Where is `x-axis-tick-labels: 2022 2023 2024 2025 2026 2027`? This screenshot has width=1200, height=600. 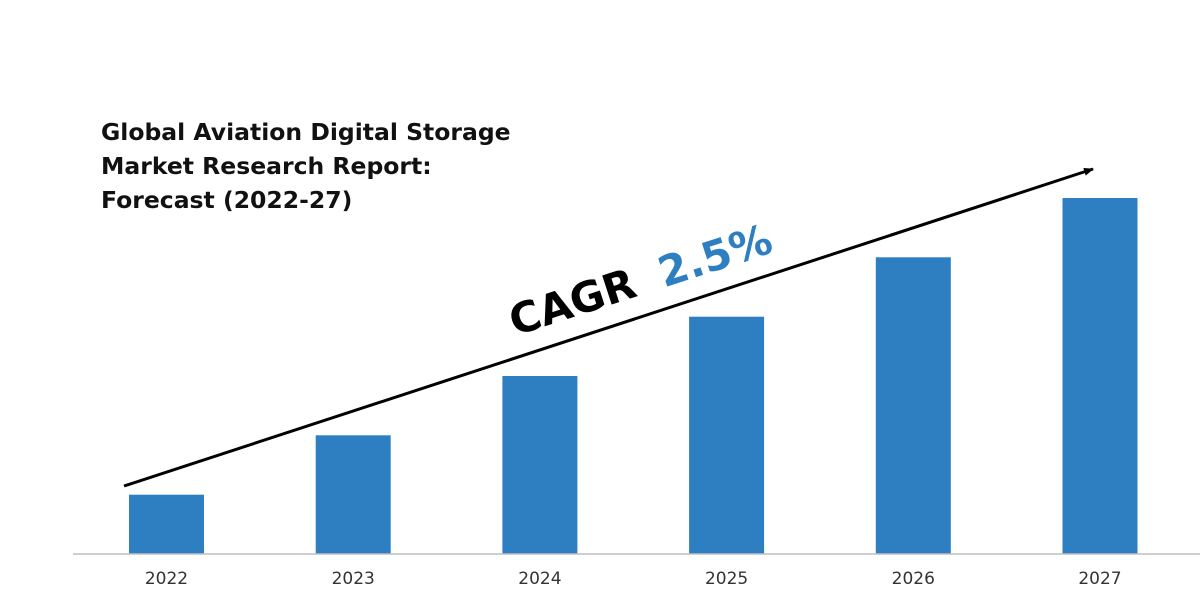
x-axis-tick-labels: 2022 2023 2024 2025 2026 2027 is located at coordinates (633, 579).